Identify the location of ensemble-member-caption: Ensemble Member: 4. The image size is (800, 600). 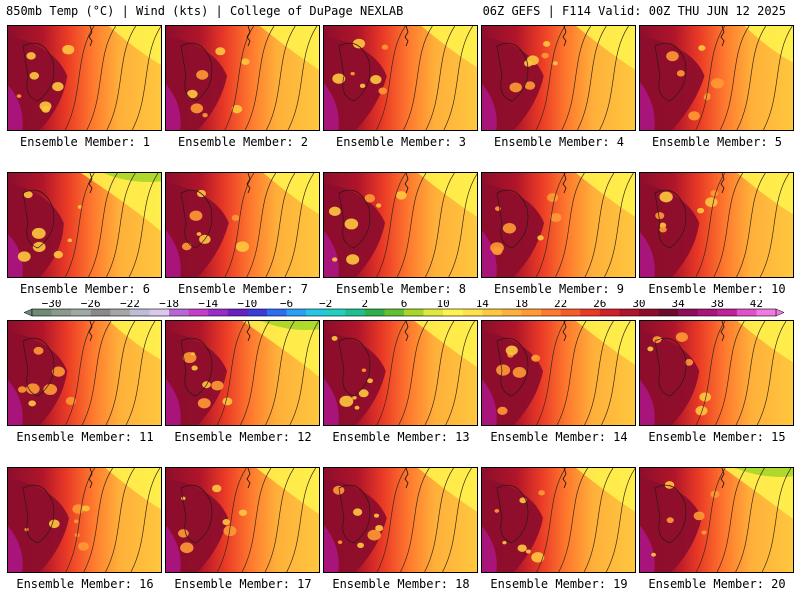
(559, 142).